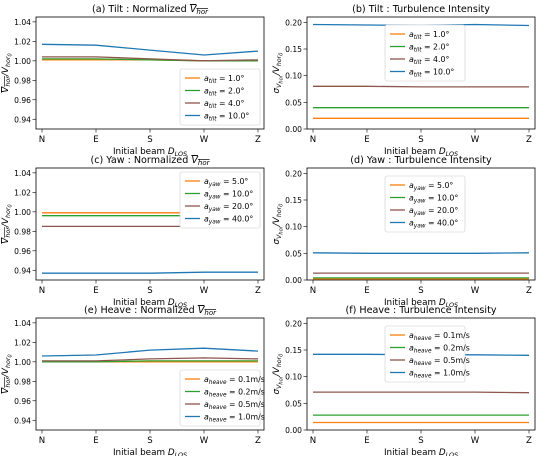  Describe the element at coordinates (278, 373) in the screenshot. I see `y-axis-label: σVhor/Vhor0` at that location.